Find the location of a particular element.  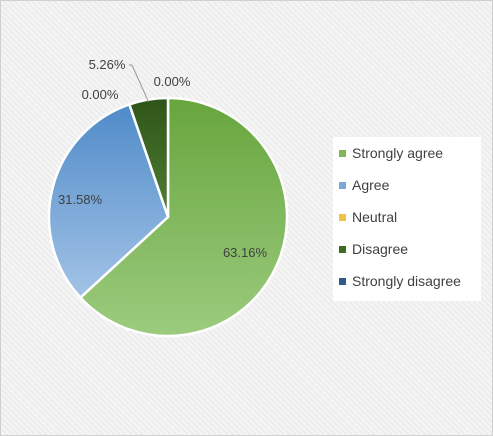

legend-item-neutral: Neutral is located at coordinates (368, 217).